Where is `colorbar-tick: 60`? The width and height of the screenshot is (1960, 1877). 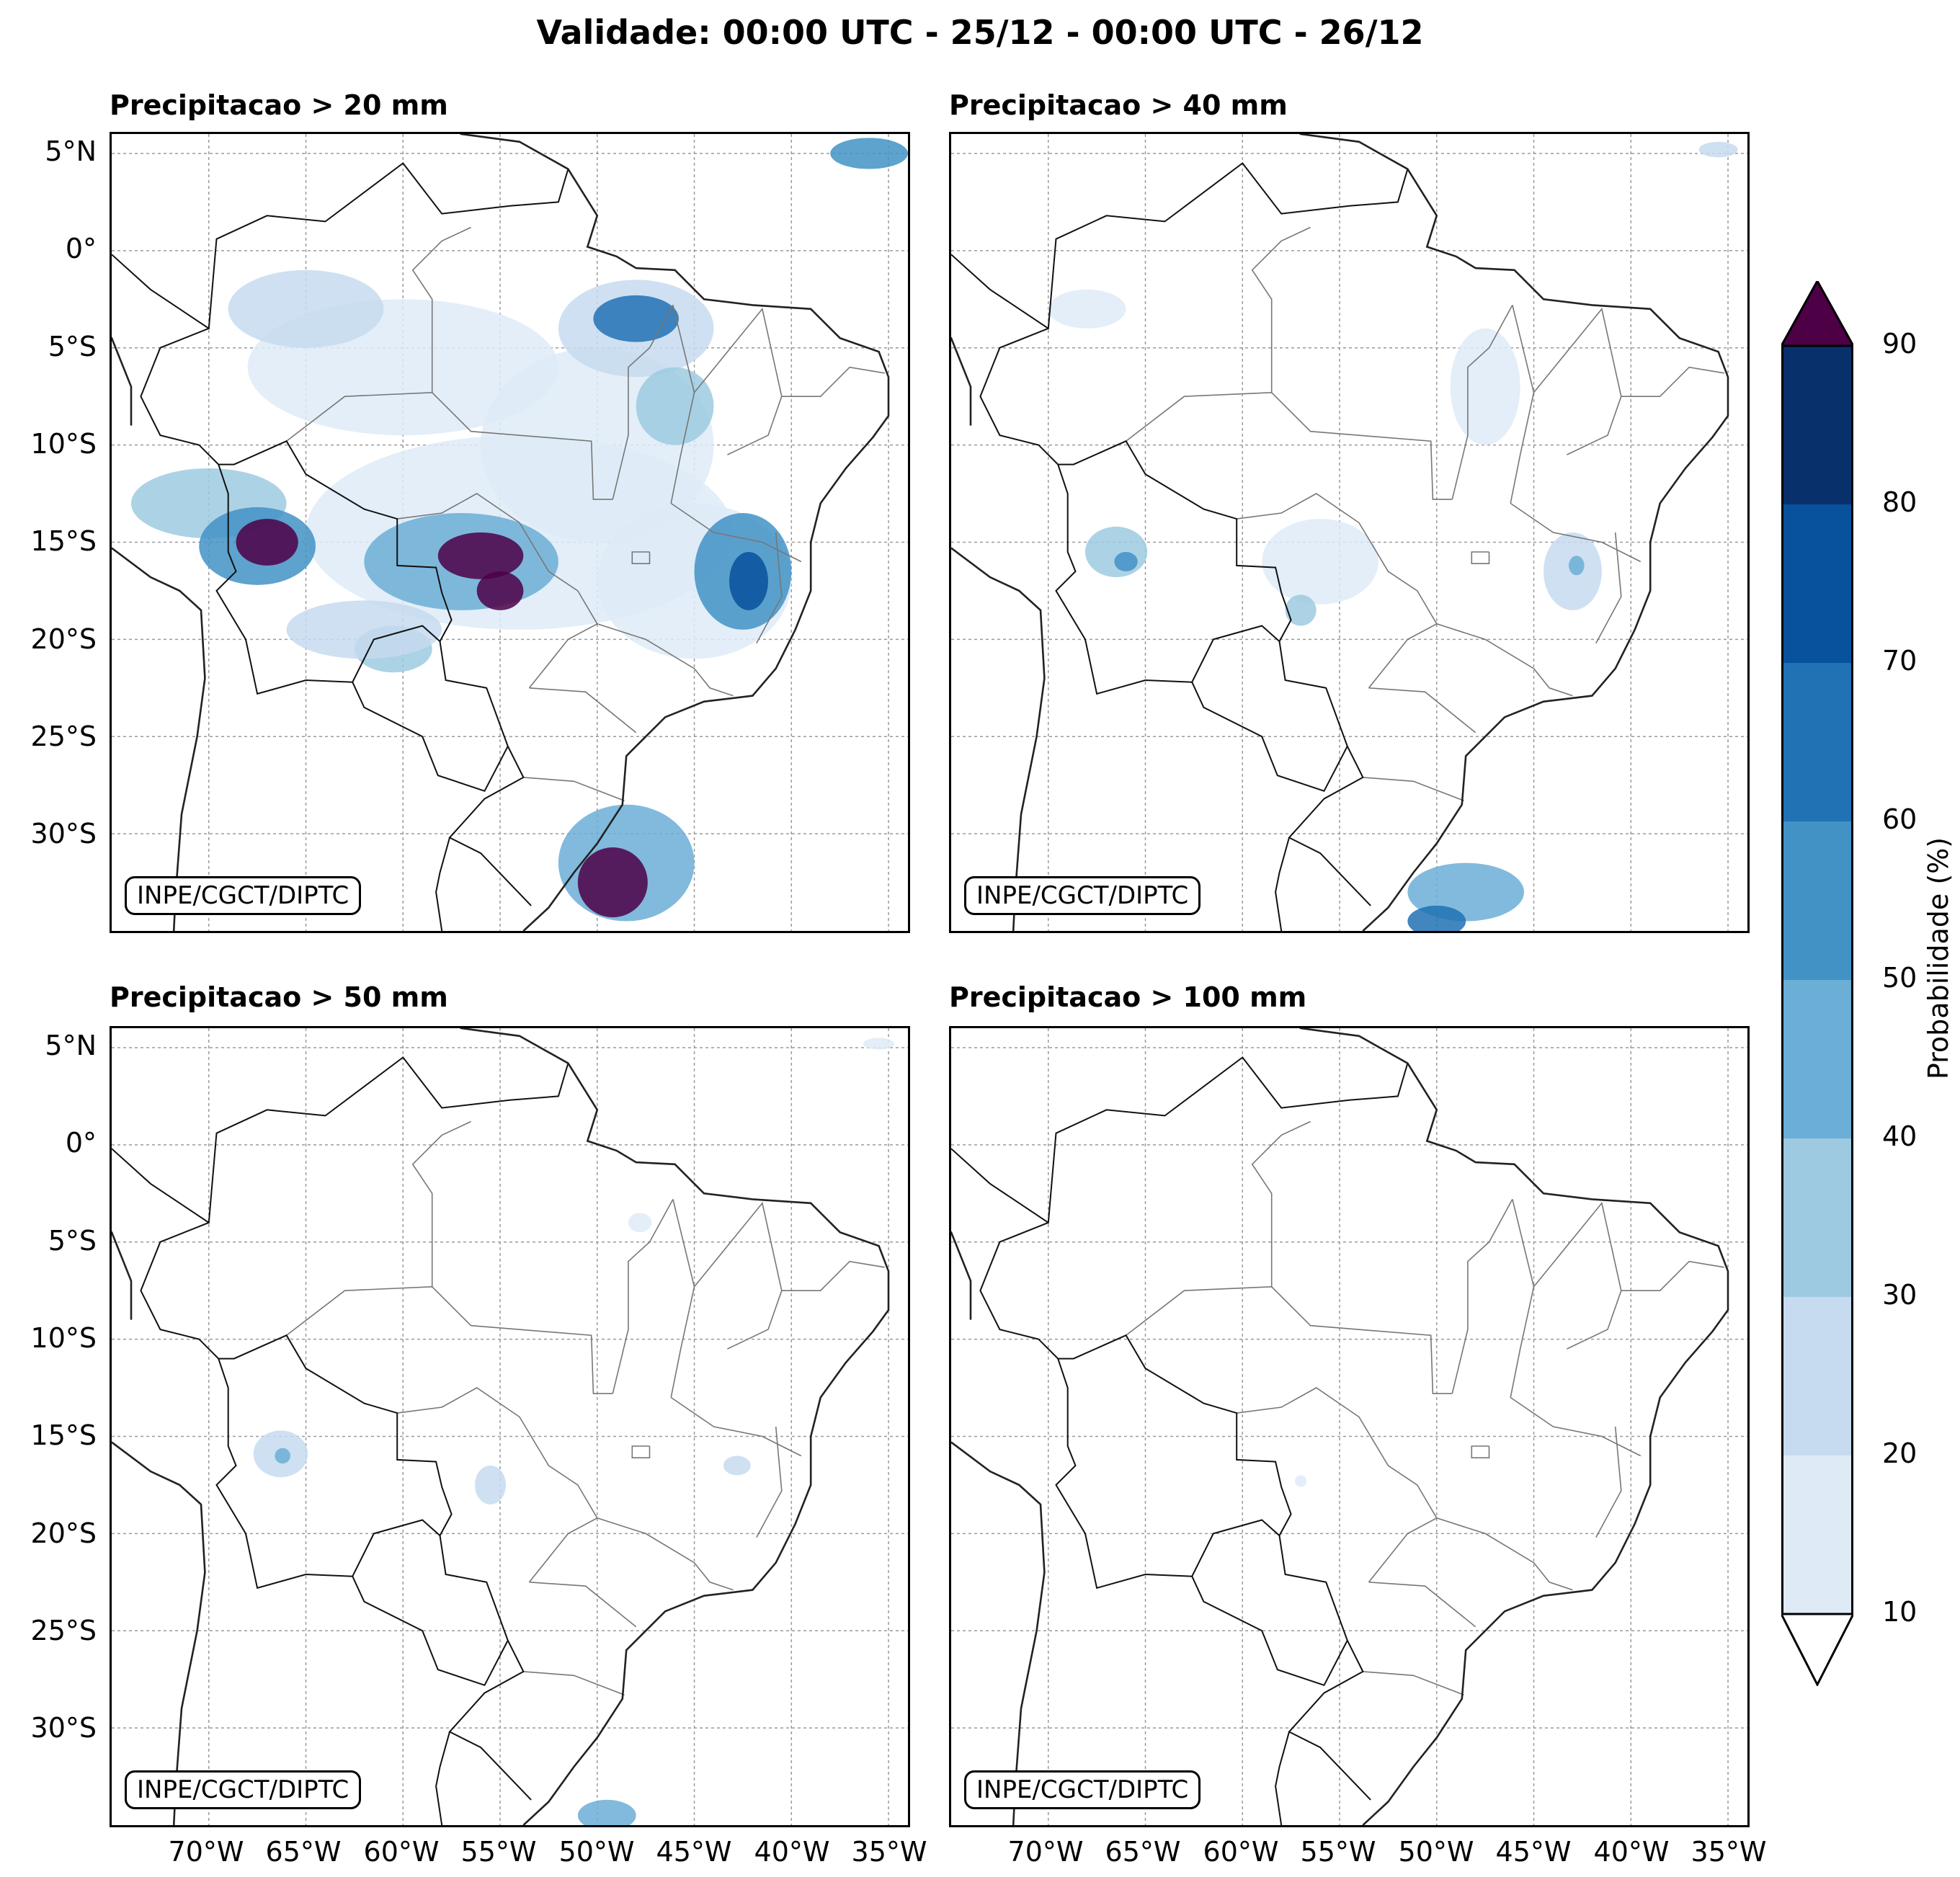
colorbar-tick: 60 is located at coordinates (1899, 819).